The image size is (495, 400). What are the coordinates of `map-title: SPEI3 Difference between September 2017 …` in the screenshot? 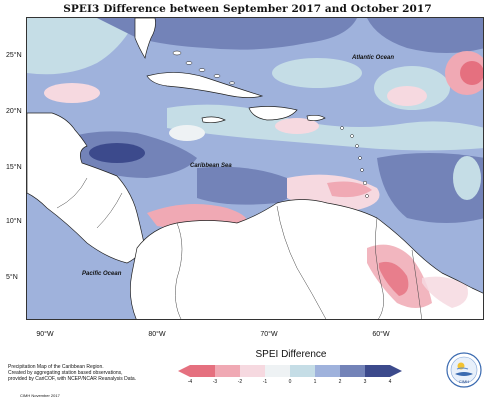 It's located at (247, 9).